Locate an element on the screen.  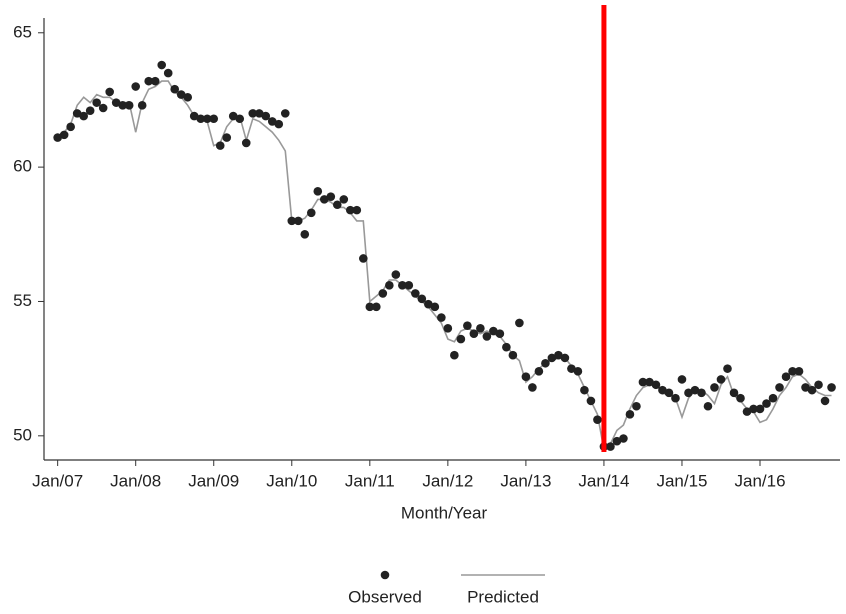
x-tick-label: Jan/15 is located at coordinates (681, 480).